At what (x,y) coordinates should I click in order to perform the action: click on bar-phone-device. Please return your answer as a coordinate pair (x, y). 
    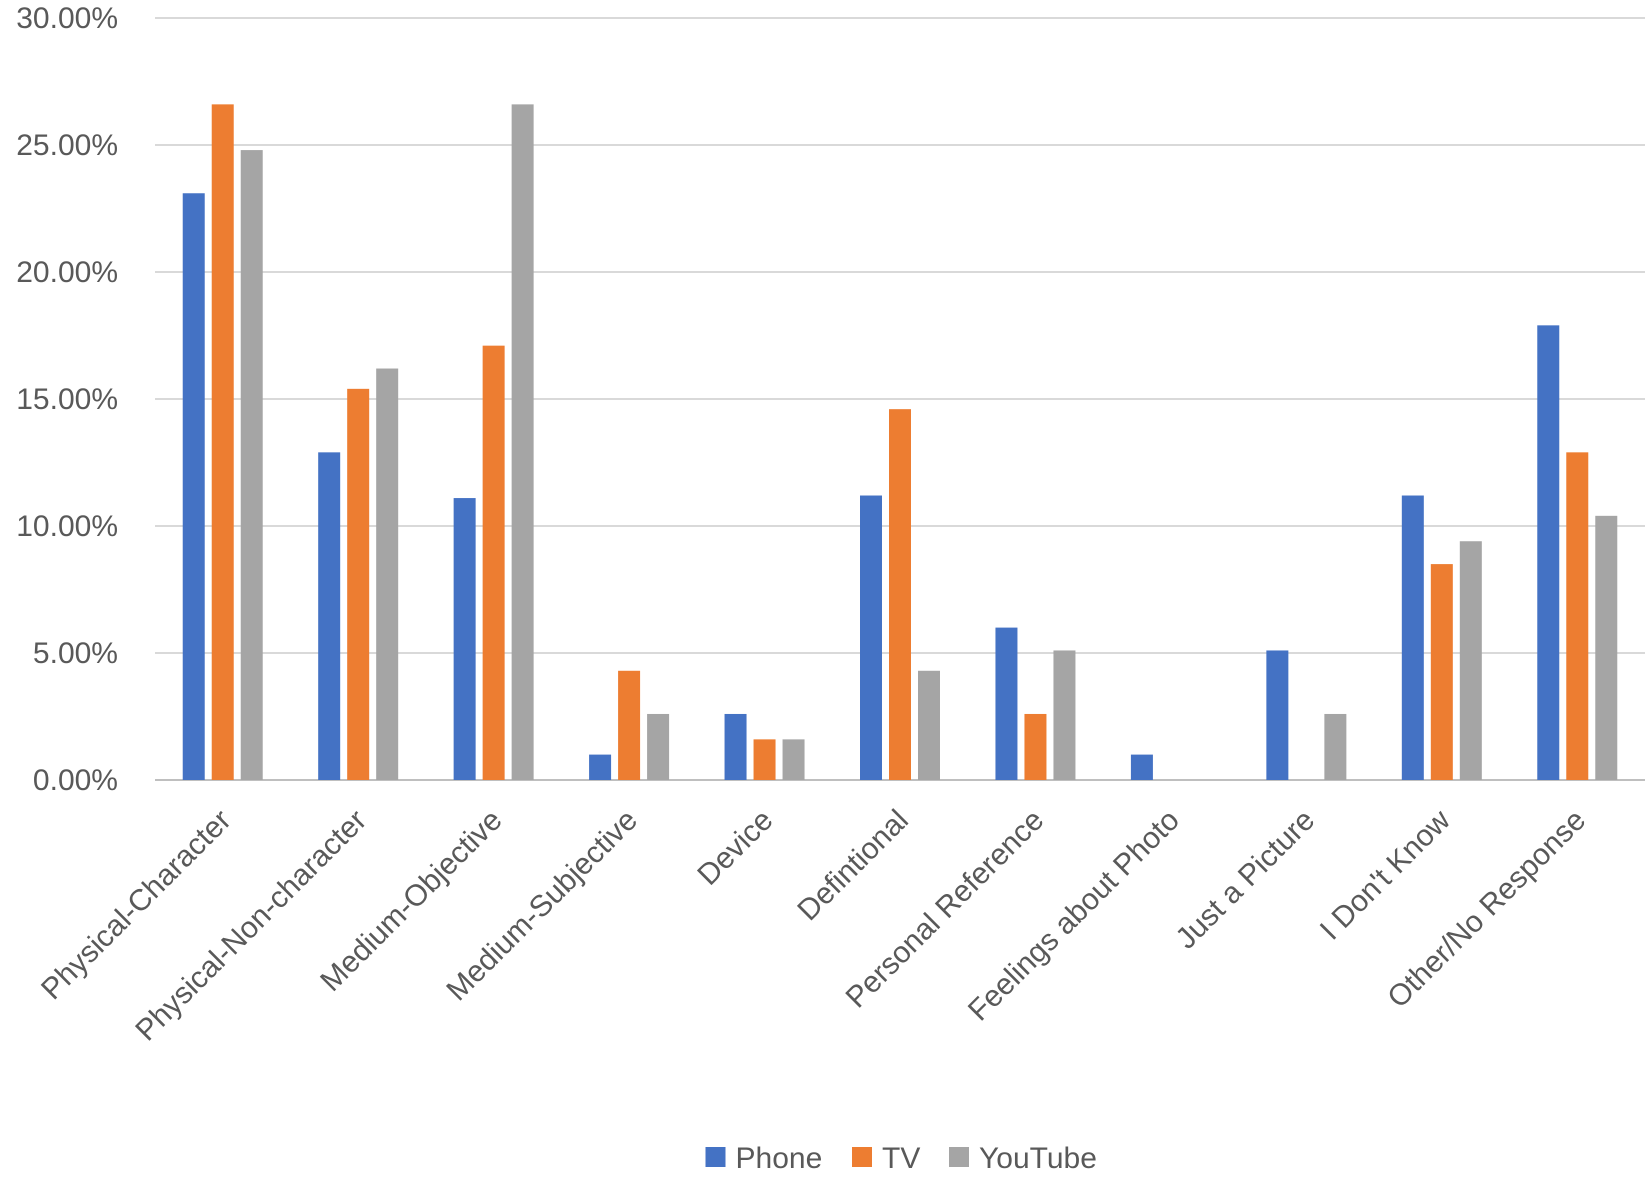
    Looking at the image, I should click on (735, 746).